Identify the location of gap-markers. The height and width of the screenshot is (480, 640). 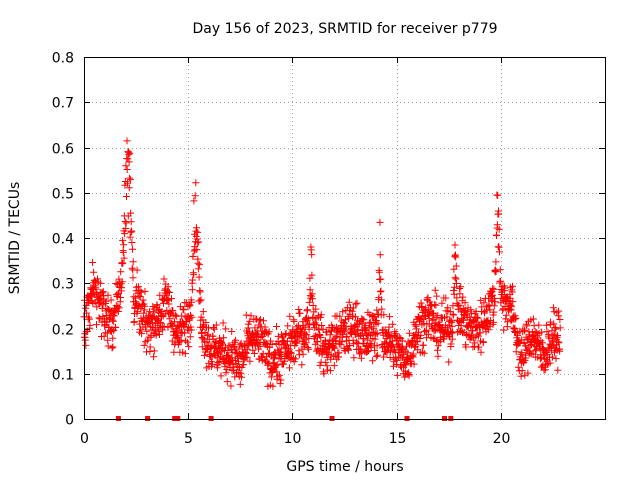
(284, 418).